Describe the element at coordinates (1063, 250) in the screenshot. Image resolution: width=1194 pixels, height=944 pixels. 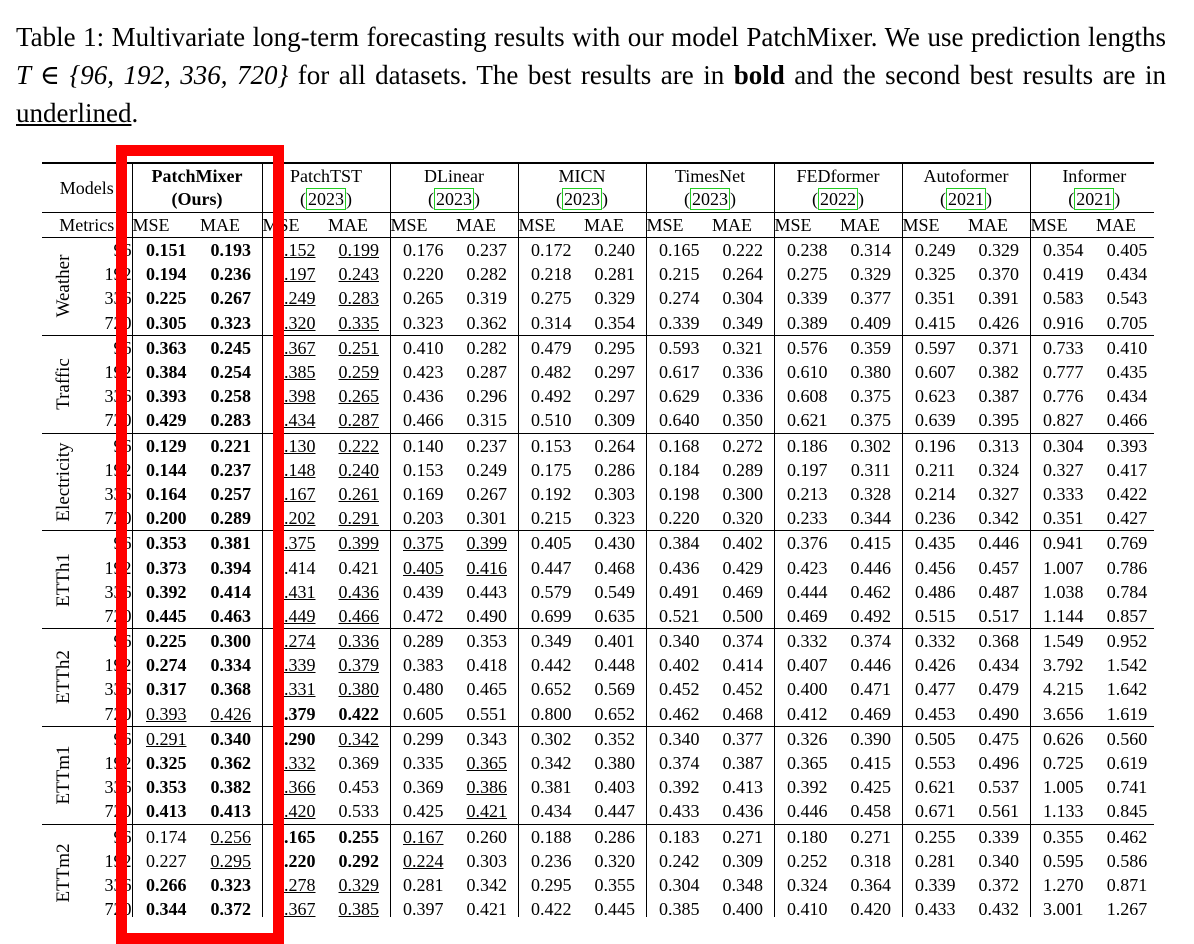
I see `value-cell: 0.354` at that location.